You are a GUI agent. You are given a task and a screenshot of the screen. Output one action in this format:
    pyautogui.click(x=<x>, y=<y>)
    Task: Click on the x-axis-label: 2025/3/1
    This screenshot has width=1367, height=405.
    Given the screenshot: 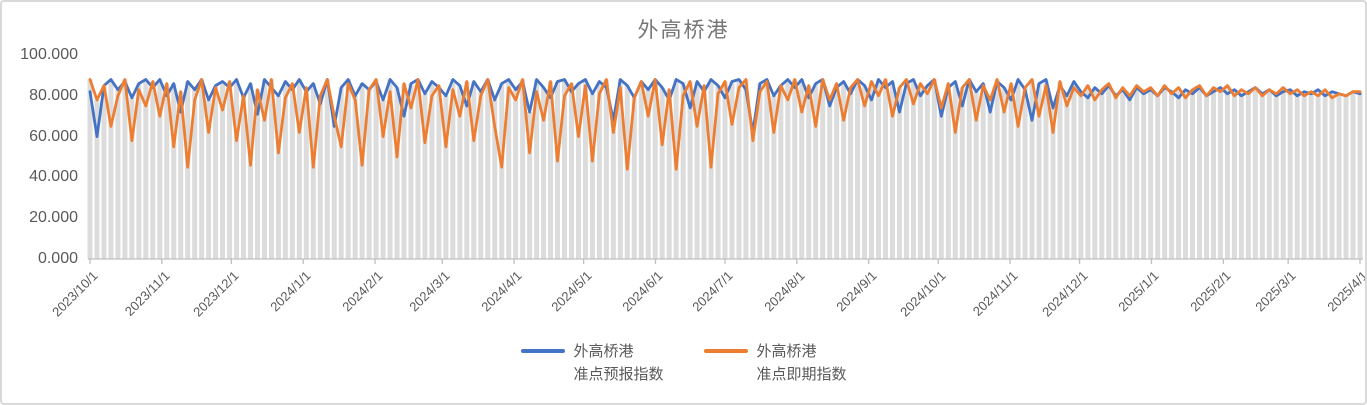 What is the action you would take?
    pyautogui.click(x=1275, y=291)
    